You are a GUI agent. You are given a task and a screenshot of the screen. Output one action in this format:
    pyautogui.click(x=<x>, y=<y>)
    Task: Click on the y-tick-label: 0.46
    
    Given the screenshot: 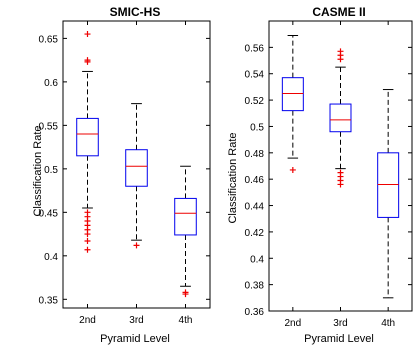 What is the action you would take?
    pyautogui.click(x=255, y=180)
    